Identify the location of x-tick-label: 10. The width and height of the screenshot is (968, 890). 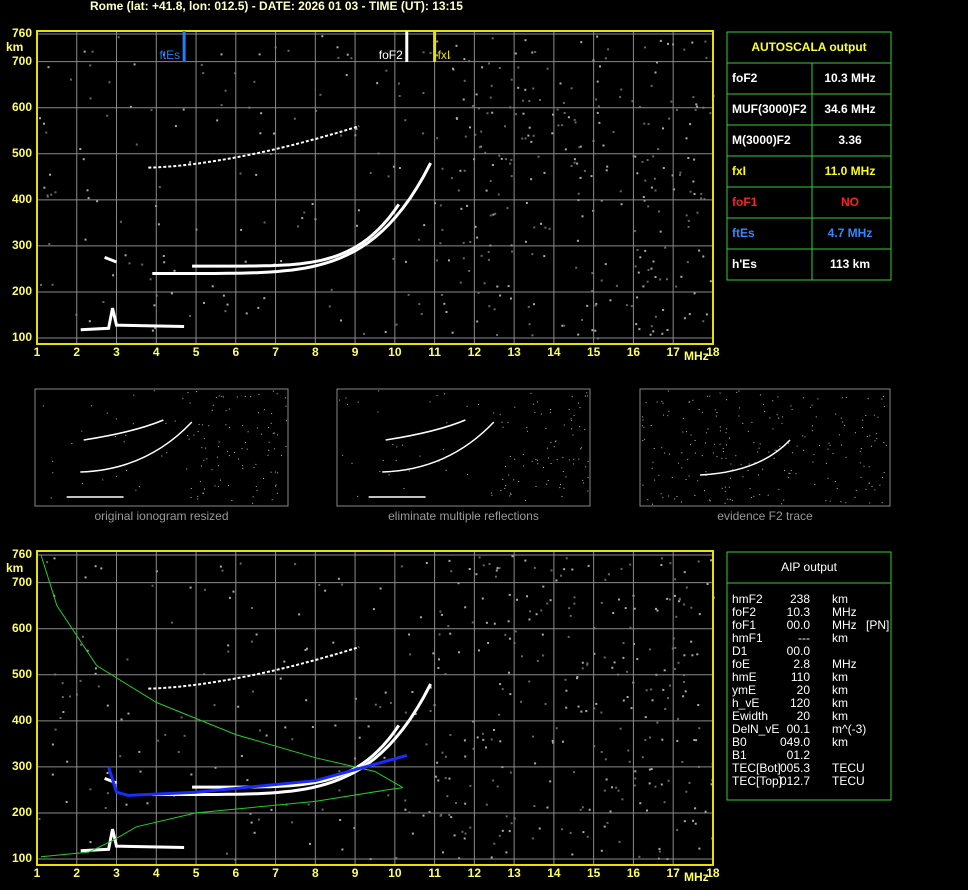
(395, 352).